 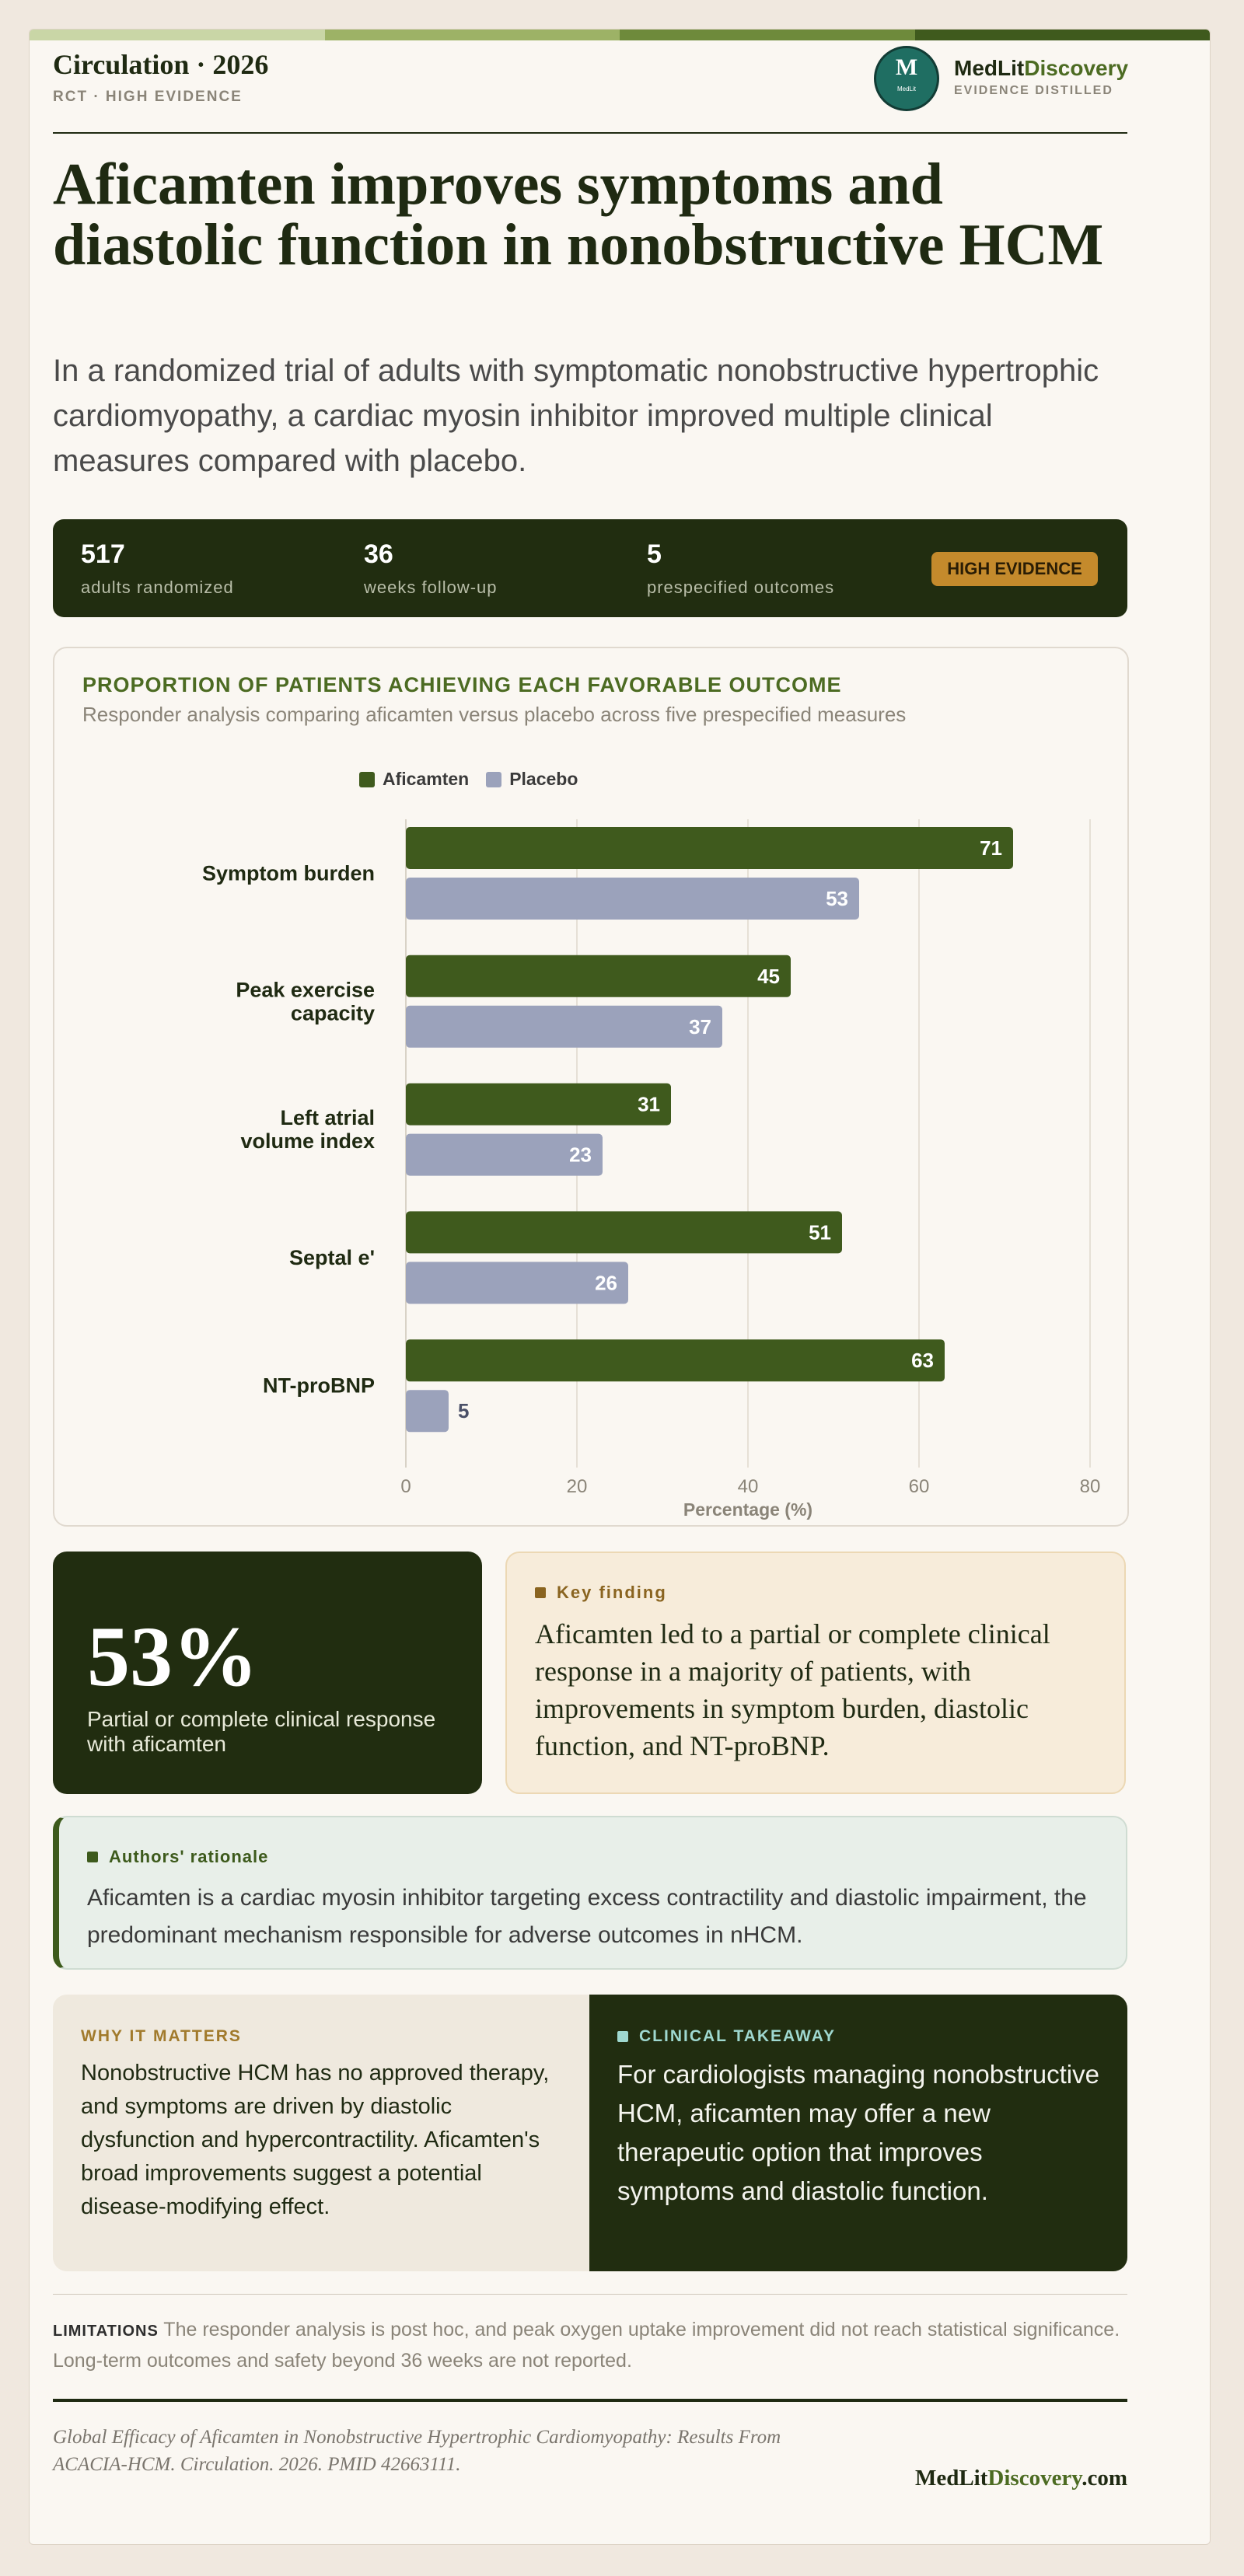 I want to click on brand-logo: M MedLit, so click(x=906, y=79).